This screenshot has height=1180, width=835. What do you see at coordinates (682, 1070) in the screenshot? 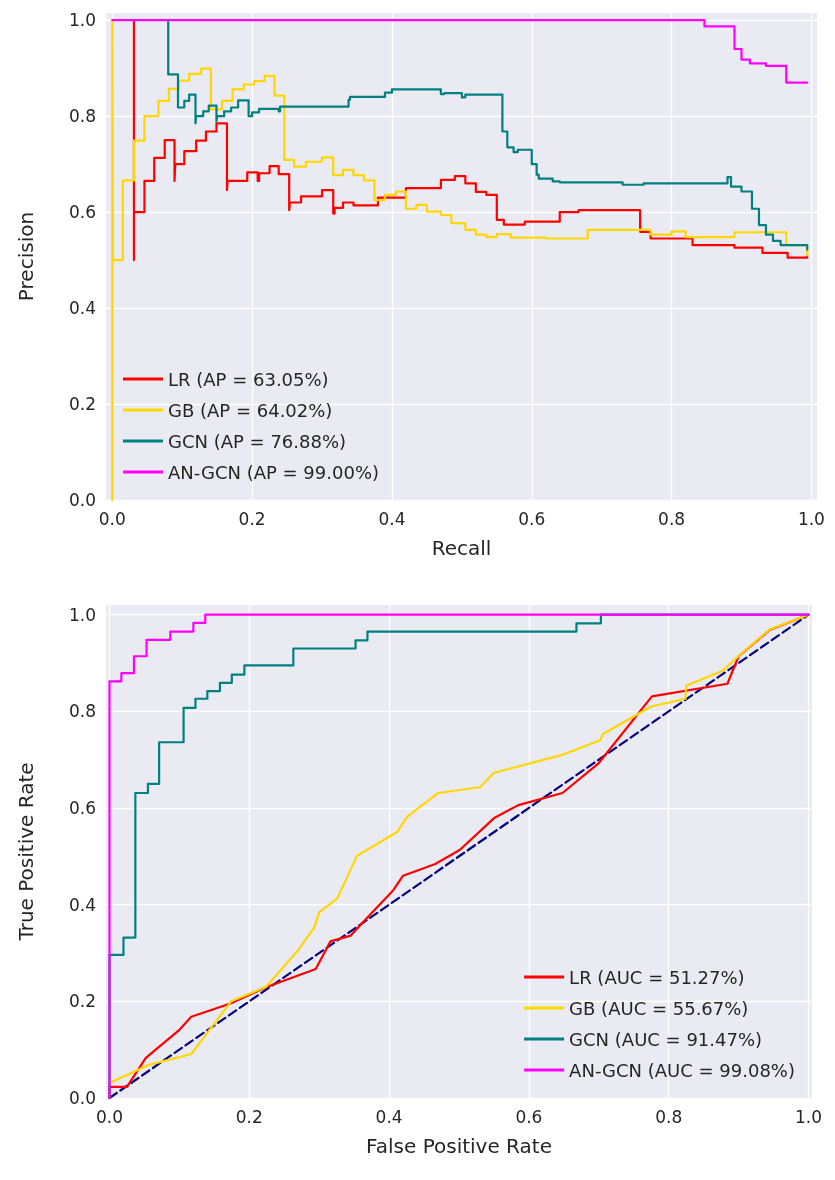
I see `legend-label: AN-GCN (AUC = 99.08%)` at bounding box center [682, 1070].